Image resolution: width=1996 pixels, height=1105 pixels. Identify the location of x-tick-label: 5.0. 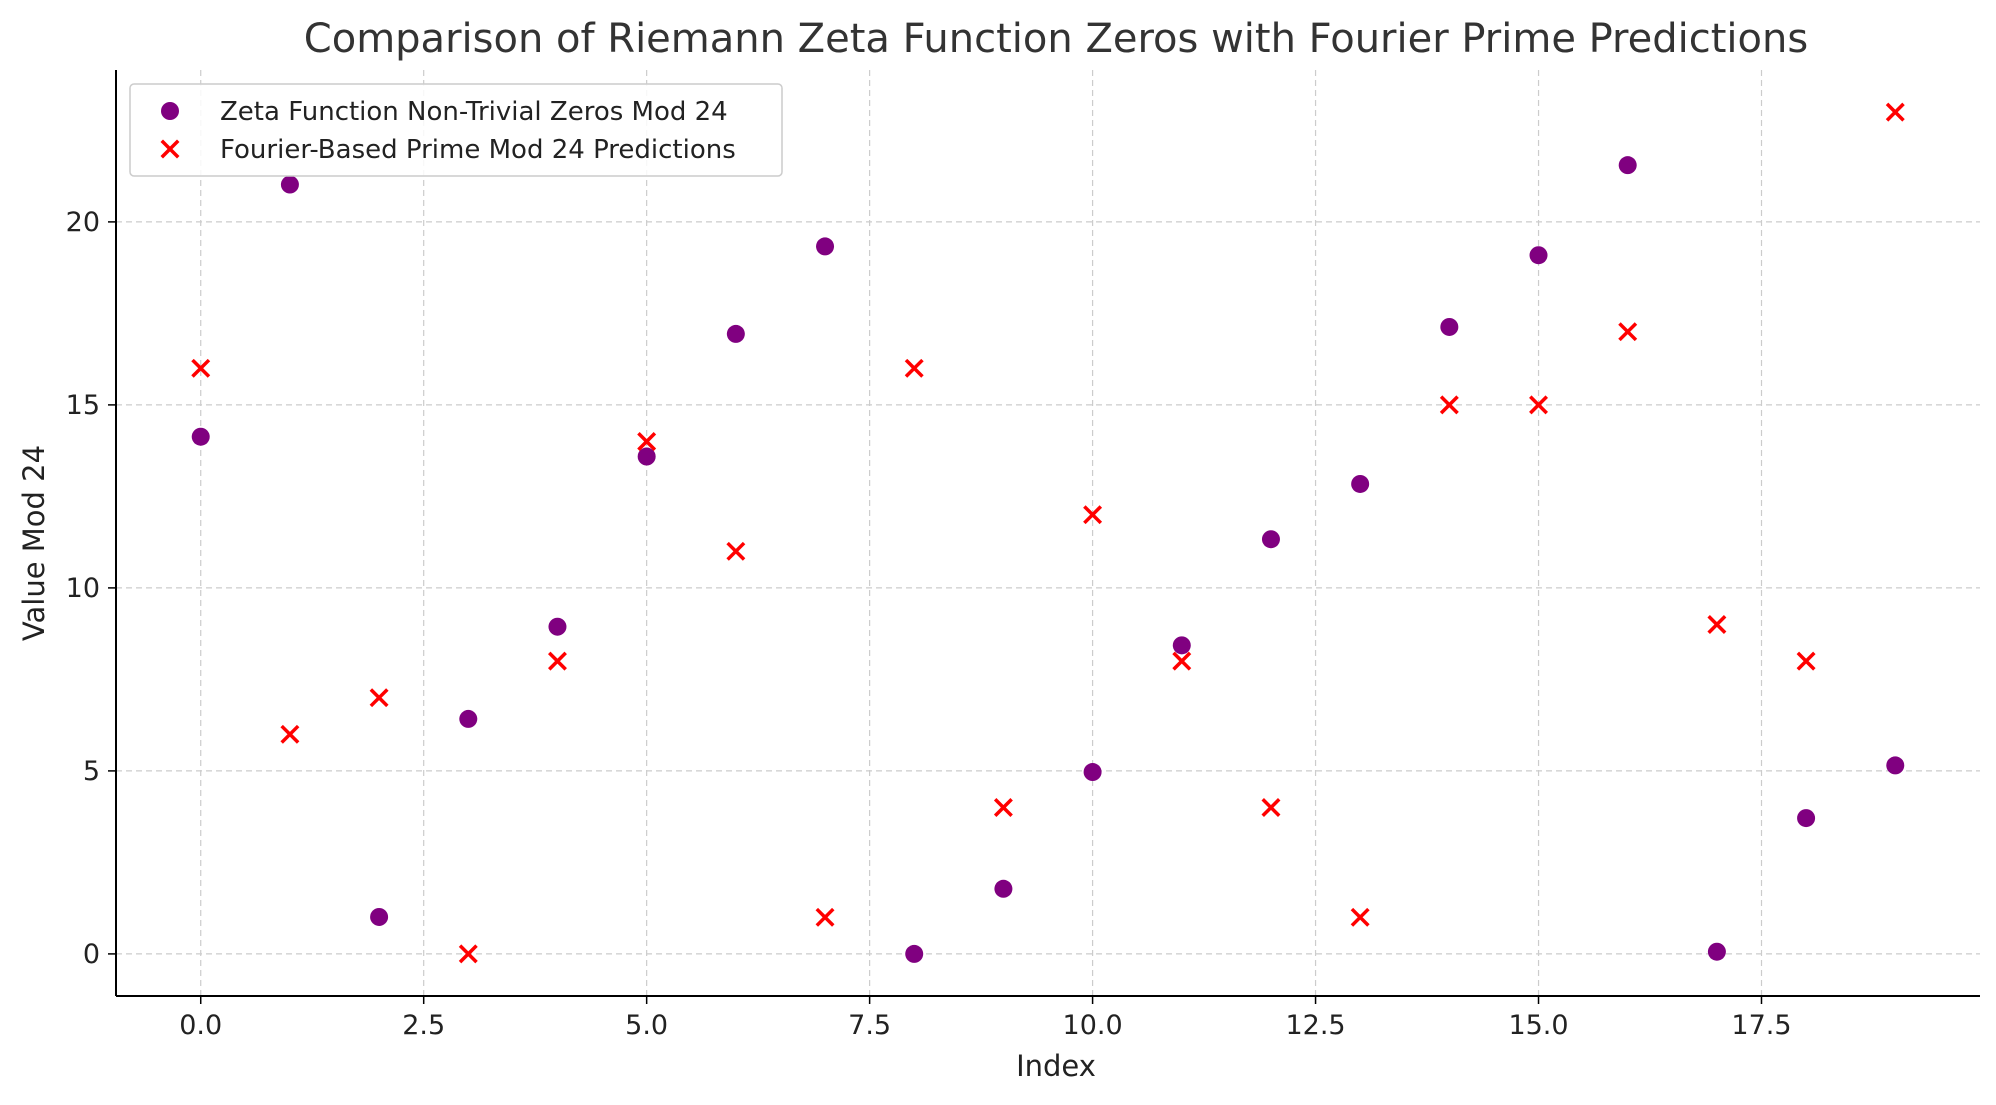
(646, 1025).